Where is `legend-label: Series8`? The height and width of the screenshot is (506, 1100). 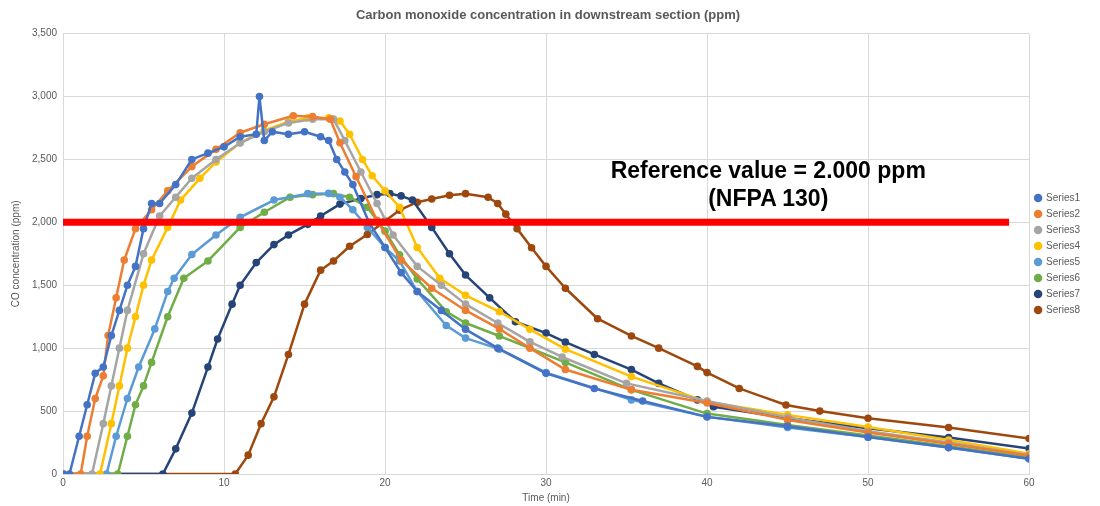 legend-label: Series8 is located at coordinates (1063, 309).